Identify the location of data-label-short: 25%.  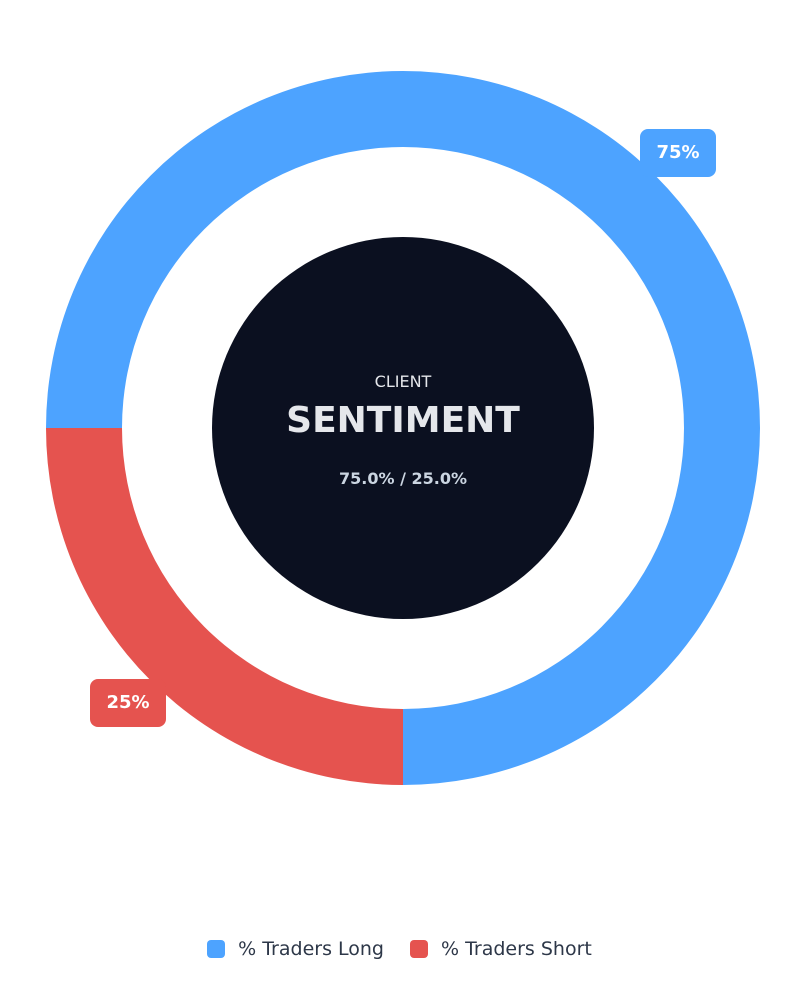
(128, 703).